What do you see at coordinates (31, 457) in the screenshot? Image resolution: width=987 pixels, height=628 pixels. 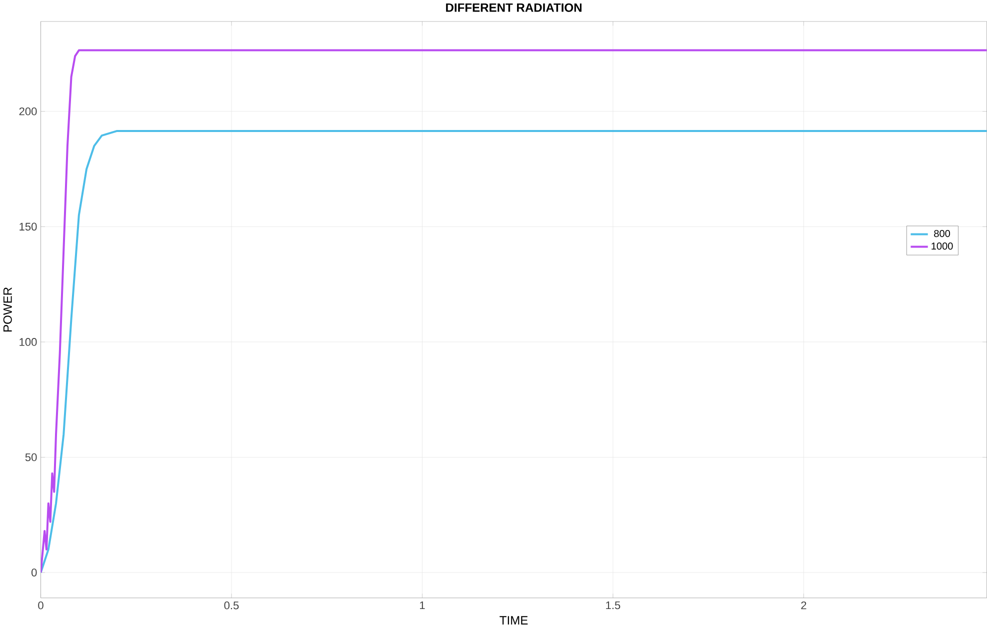 I see `y-tick-label: 50` at bounding box center [31, 457].